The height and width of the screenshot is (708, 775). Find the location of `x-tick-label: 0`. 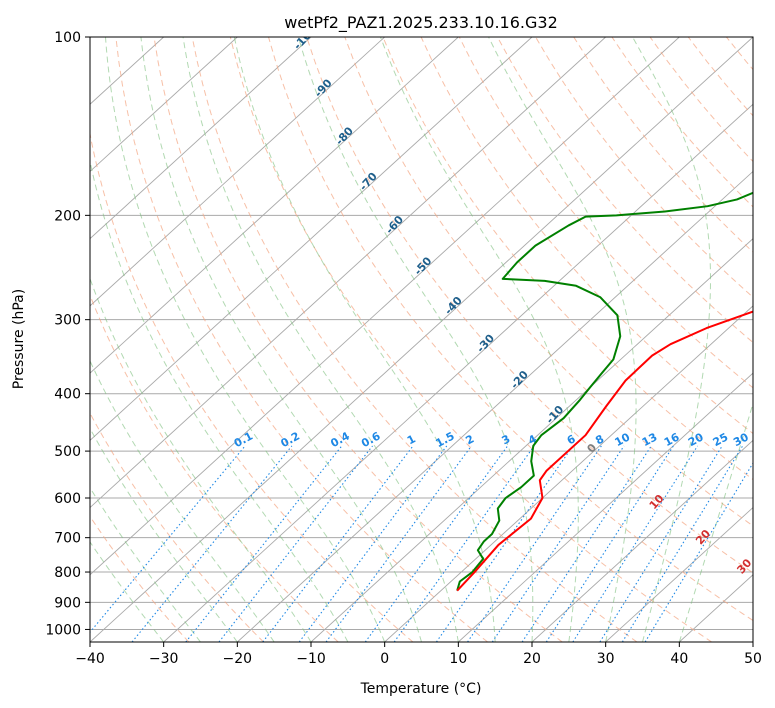

x-tick-label: 0 is located at coordinates (384, 659).